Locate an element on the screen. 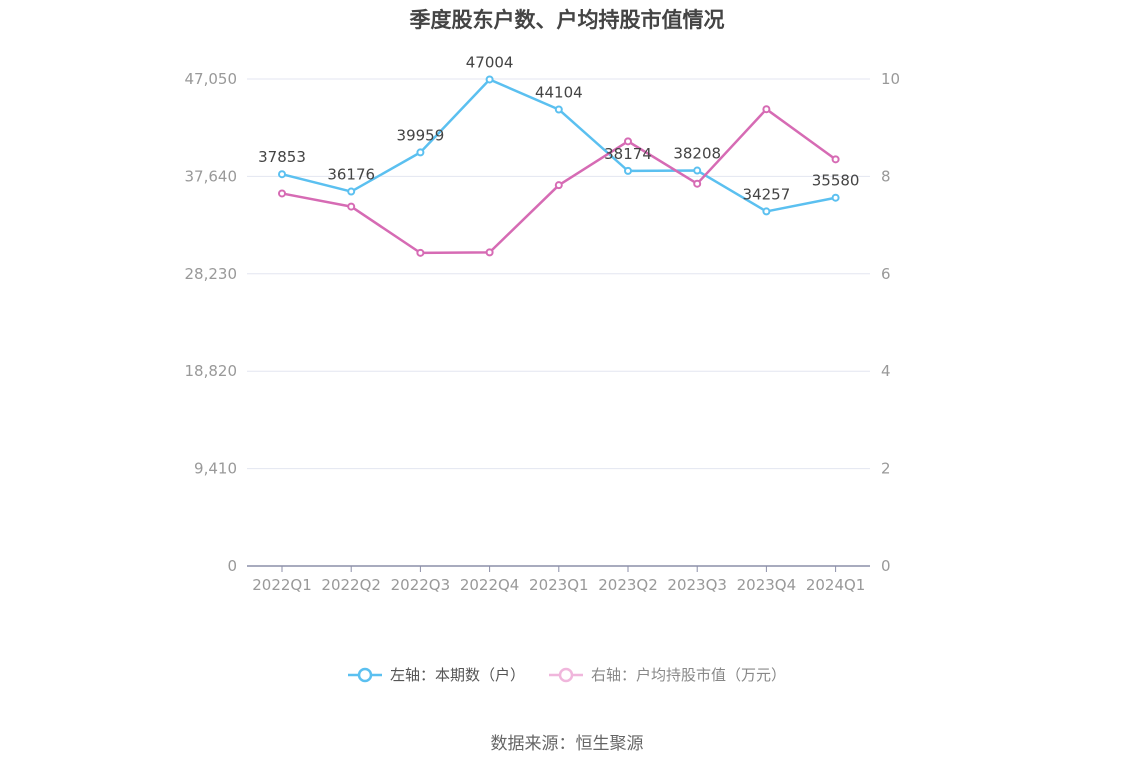 Image resolution: width=1134 pixels, height=766 pixels. data-label: 44104 is located at coordinates (559, 92).